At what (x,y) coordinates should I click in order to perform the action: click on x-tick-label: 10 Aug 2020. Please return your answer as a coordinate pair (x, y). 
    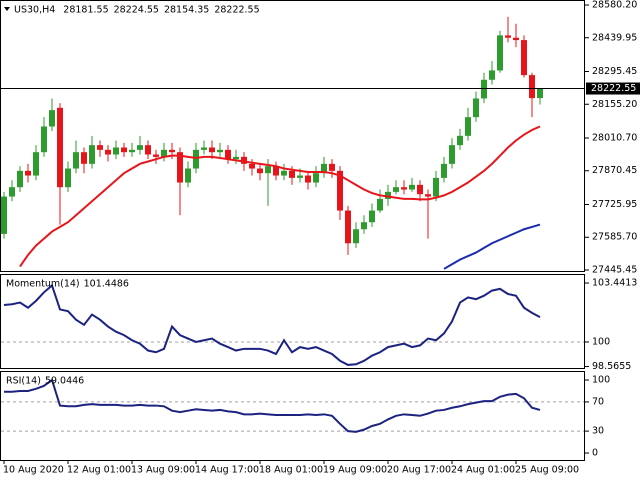
    Looking at the image, I should click on (33, 470).